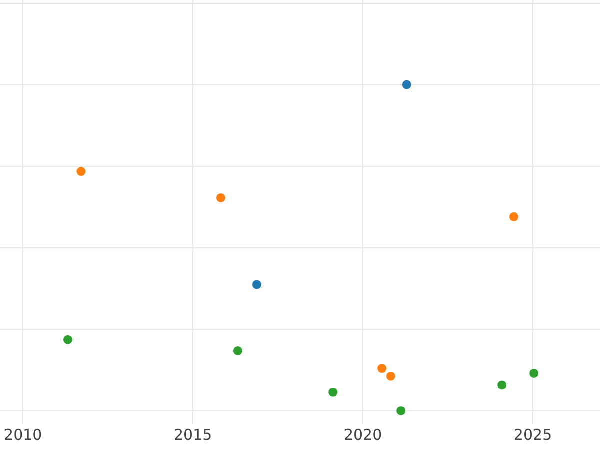 This screenshot has width=600, height=450. What do you see at coordinates (23, 435) in the screenshot?
I see `x-tick-label: 2010` at bounding box center [23, 435].